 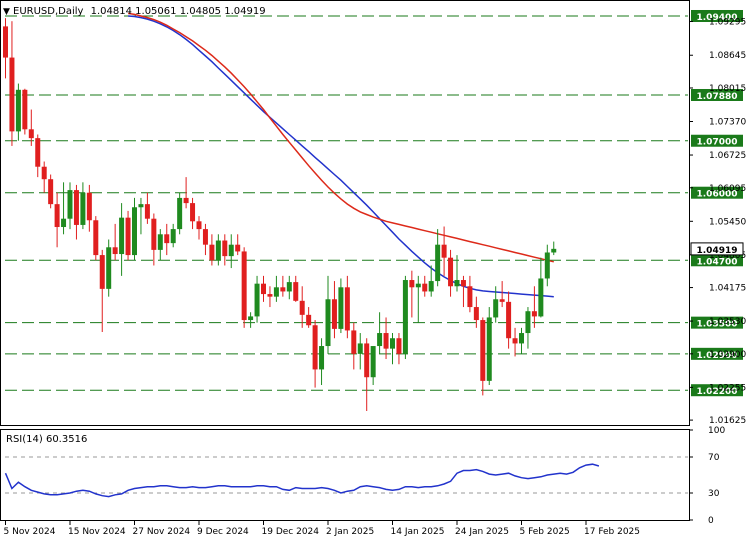 I want to click on price-tick-label: 1.02900, so click(x=727, y=355).